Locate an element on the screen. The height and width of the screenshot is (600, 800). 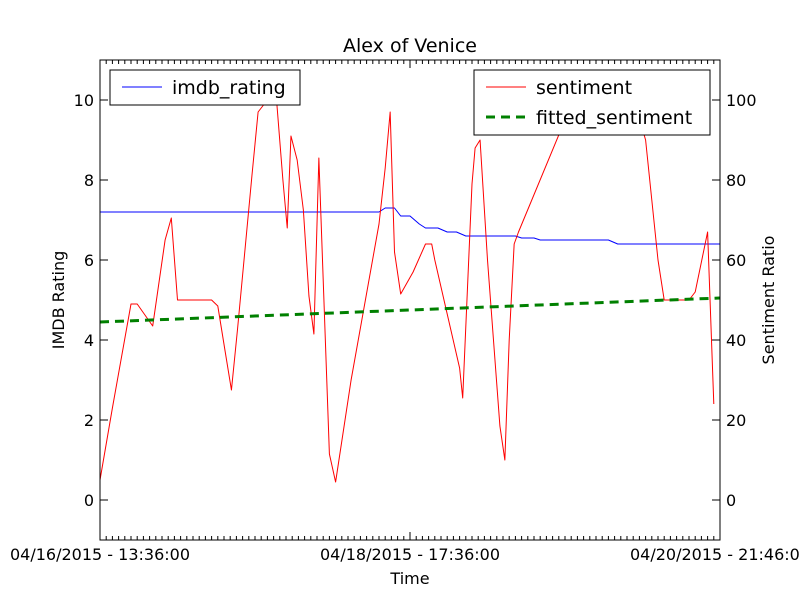
y-right-tick-label: 60 is located at coordinates (736, 260).